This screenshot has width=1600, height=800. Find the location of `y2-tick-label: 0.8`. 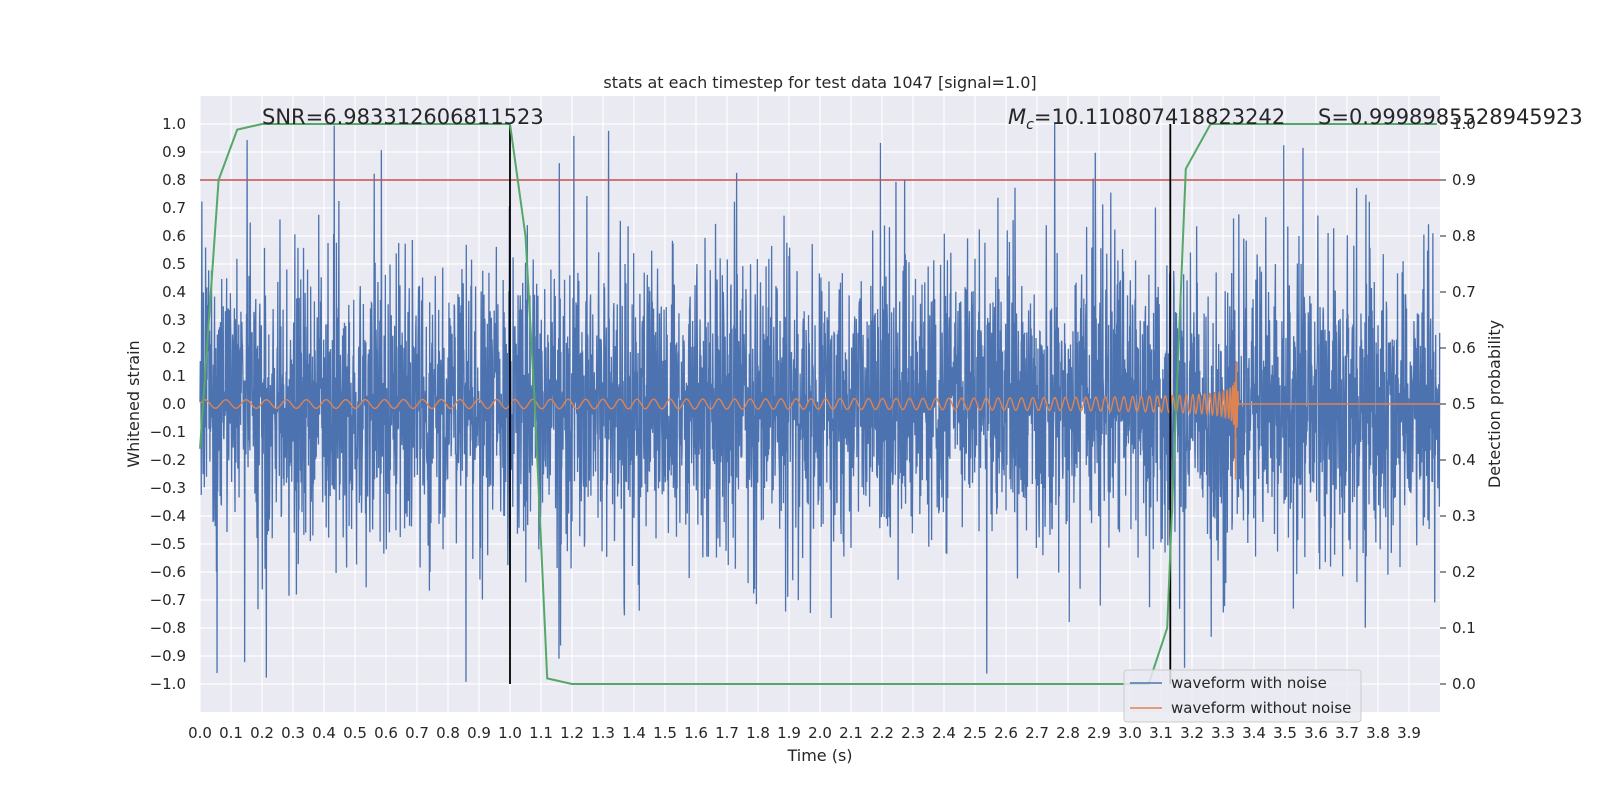

y2-tick-label: 0.8 is located at coordinates (1464, 236).